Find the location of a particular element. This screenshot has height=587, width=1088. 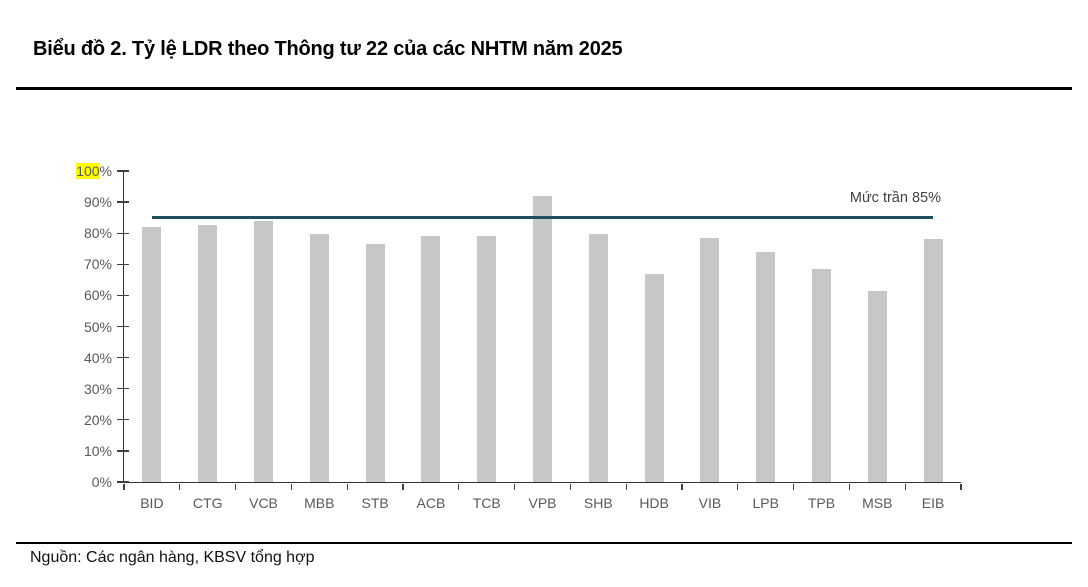

y-axis-label: 10% is located at coordinates (97, 450).